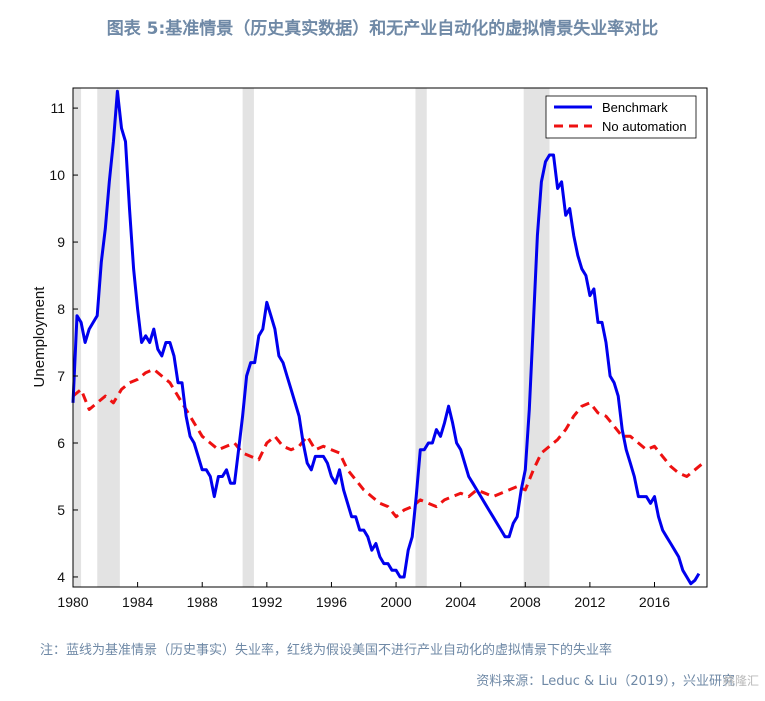 Image resolution: width=765 pixels, height=701 pixels. What do you see at coordinates (61, 577) in the screenshot?
I see `y-tick-label: 4` at bounding box center [61, 577].